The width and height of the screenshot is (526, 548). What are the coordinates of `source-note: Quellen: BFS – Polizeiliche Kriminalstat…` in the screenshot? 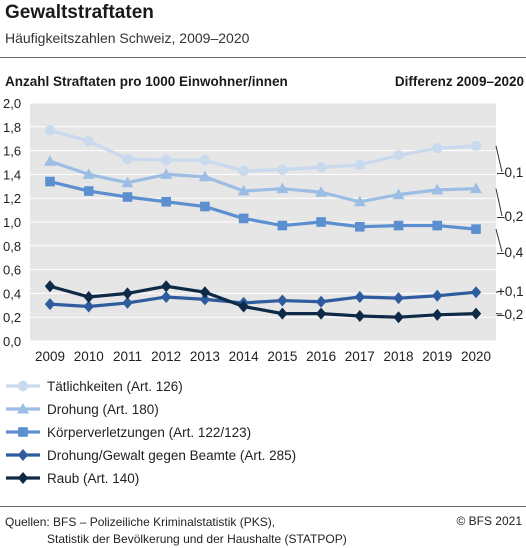 It's located at (176, 531).